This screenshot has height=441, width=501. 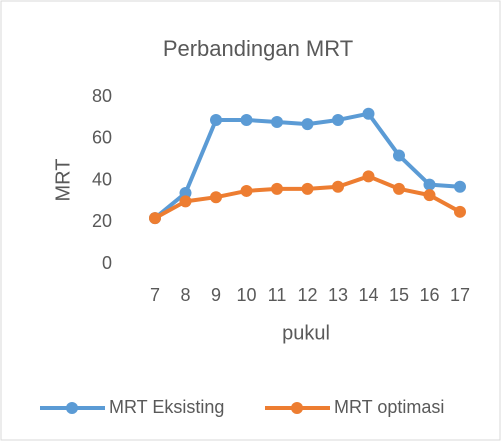 I want to click on y-tick-label: 40, so click(x=102, y=179).